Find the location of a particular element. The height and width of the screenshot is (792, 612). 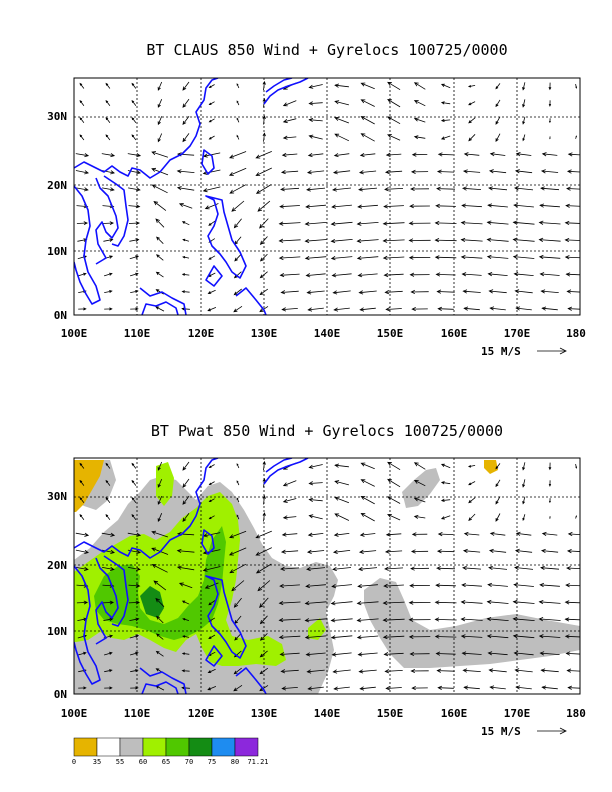

y-tick-label: 20N is located at coordinates (57, 565).